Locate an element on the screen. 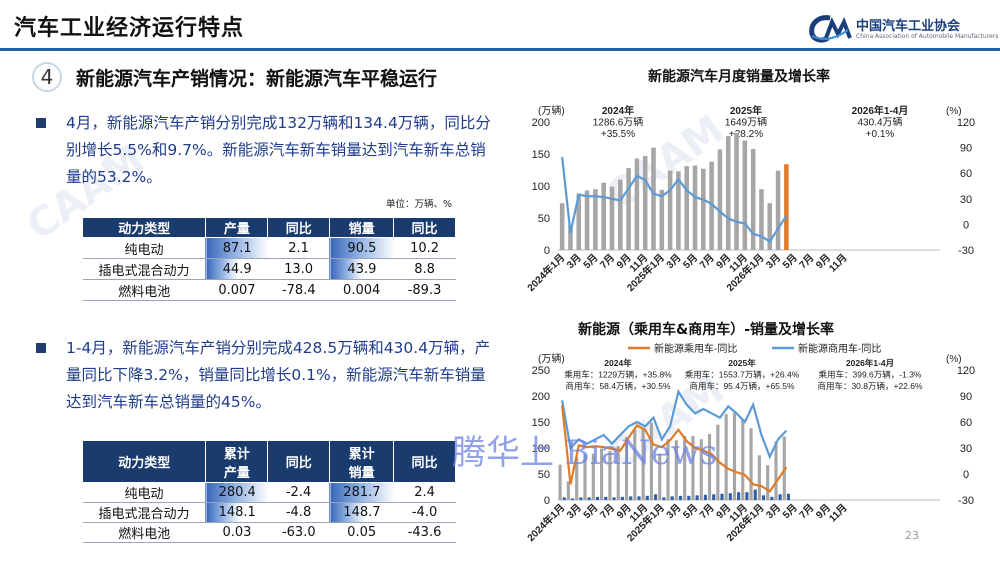 This screenshot has height=561, width=1000. chart-annotation: 乘用车：399.6万辆，-1.3% is located at coordinates (870, 375).